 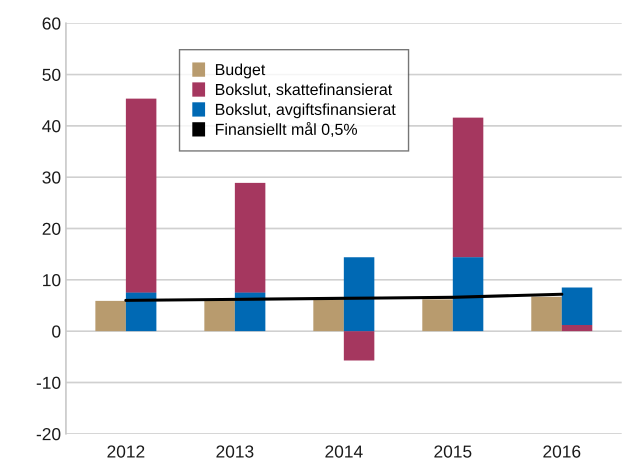 I want to click on x-tick-label: 2016, so click(x=561, y=451).